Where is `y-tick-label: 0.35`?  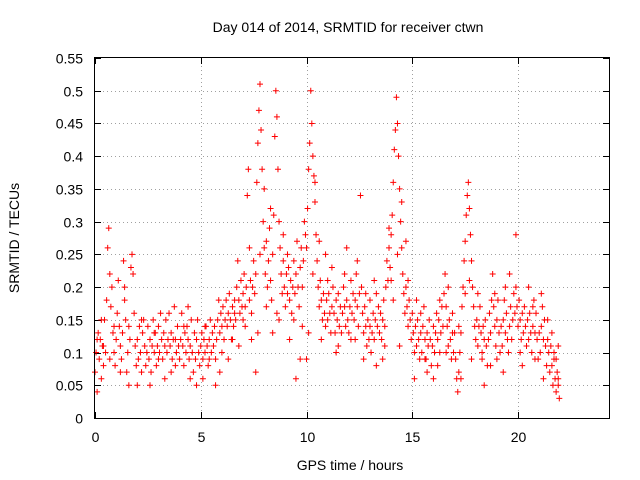
y-tick-label: 0.35 is located at coordinates (69, 190).